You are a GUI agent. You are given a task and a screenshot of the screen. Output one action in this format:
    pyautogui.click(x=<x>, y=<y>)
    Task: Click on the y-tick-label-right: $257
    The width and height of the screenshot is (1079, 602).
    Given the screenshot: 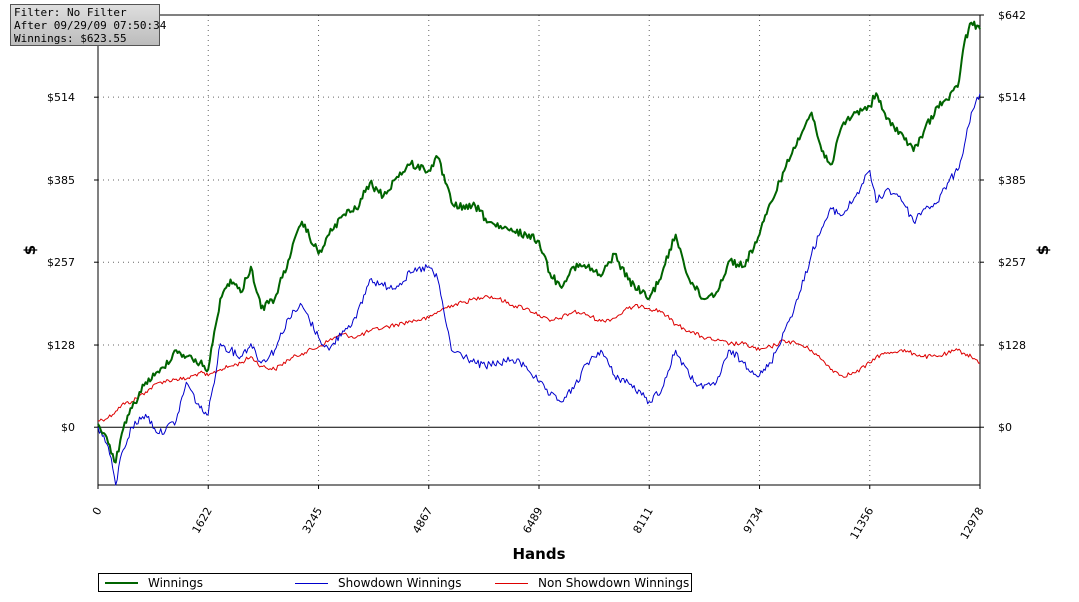 What is the action you would take?
    pyautogui.click(x=1012, y=262)
    